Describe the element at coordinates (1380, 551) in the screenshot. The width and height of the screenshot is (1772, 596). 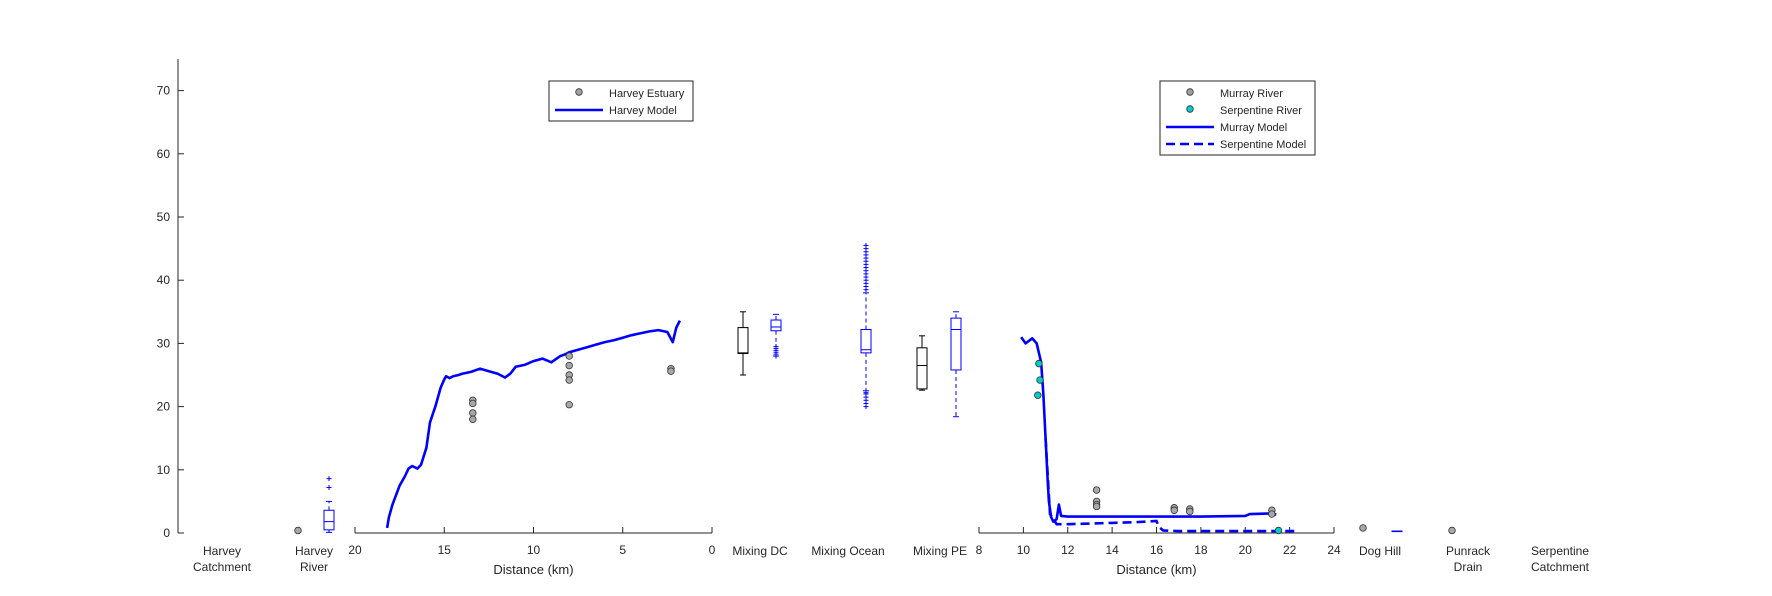
I see `site-label: Dog Hill` at that location.